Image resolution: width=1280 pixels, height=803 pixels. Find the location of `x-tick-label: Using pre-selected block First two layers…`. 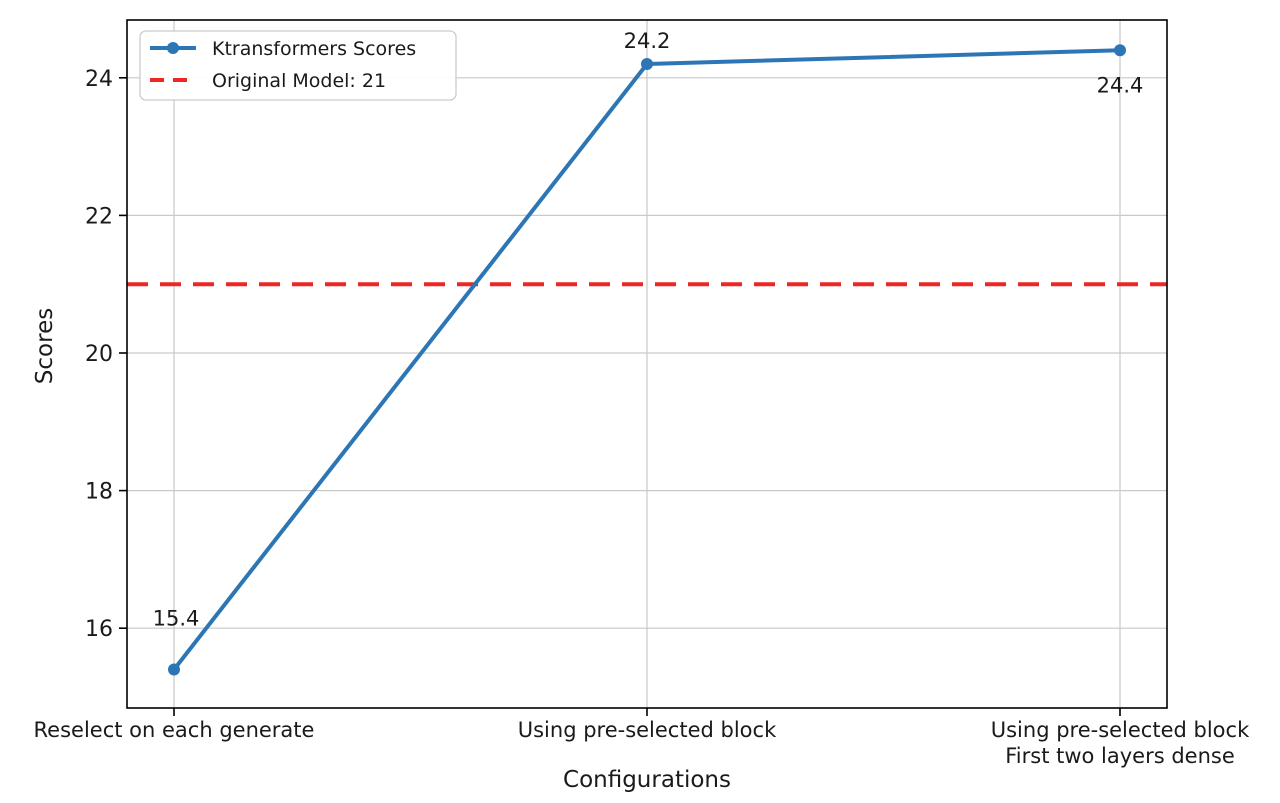

x-tick-label: Using pre-selected block First two layers… is located at coordinates (1120, 743).